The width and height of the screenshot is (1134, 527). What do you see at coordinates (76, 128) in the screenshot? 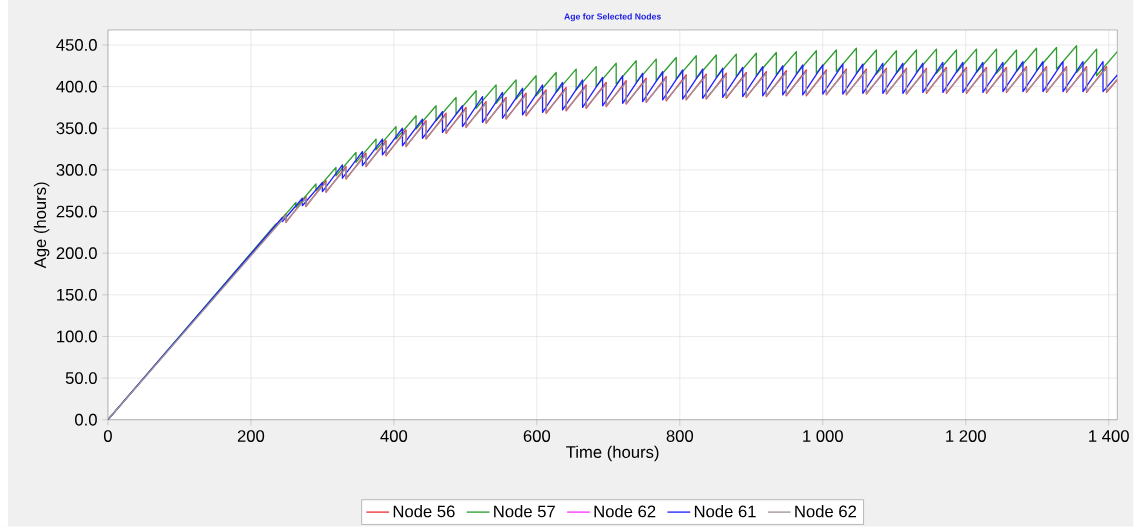
I see `y-tick-label: 350.0` at bounding box center [76, 128].